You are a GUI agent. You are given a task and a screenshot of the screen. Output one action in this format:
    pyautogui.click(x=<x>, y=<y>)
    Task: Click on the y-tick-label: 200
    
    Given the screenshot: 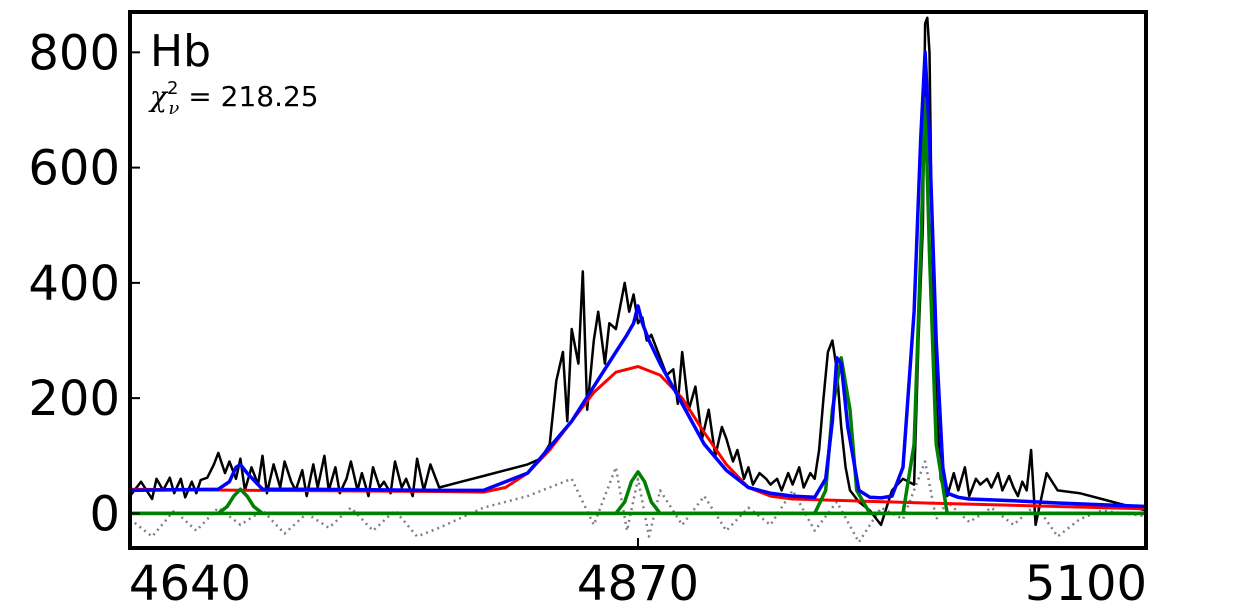 What is the action you would take?
    pyautogui.click(x=74, y=399)
    